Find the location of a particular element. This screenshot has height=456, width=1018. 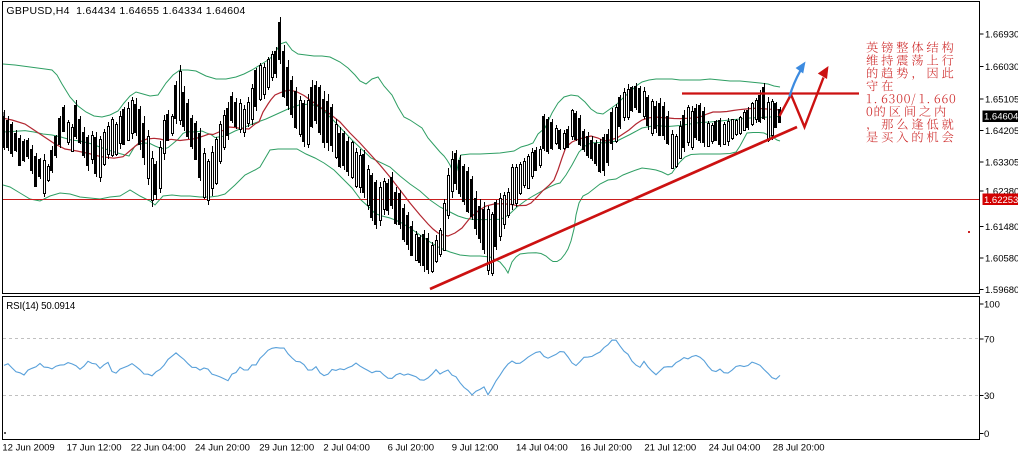

svg-text: 28 Jul 20:00 is located at coordinates (799, 448).